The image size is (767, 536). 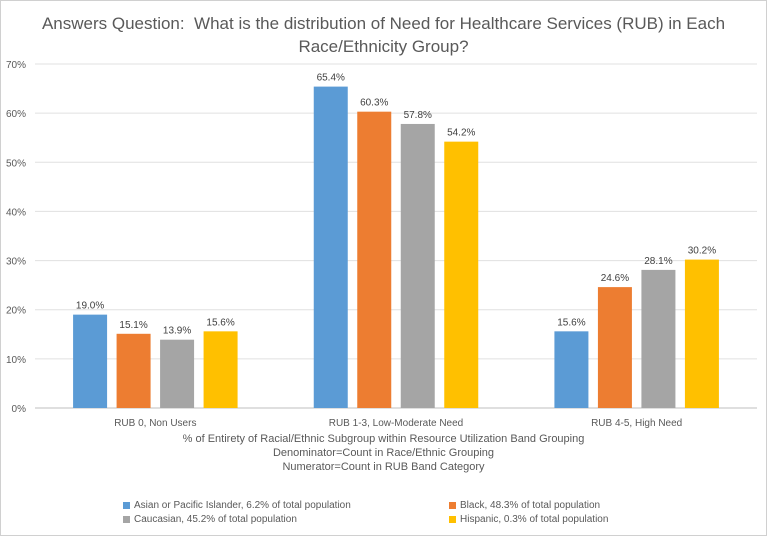 What do you see at coordinates (461, 133) in the screenshot?
I see `data-label: 54.2%` at bounding box center [461, 133].